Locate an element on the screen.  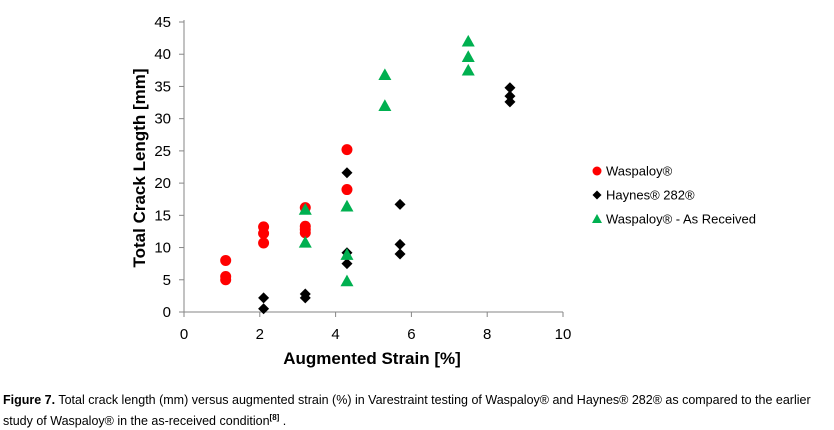
x-tick-label: 4 is located at coordinates (335, 334).